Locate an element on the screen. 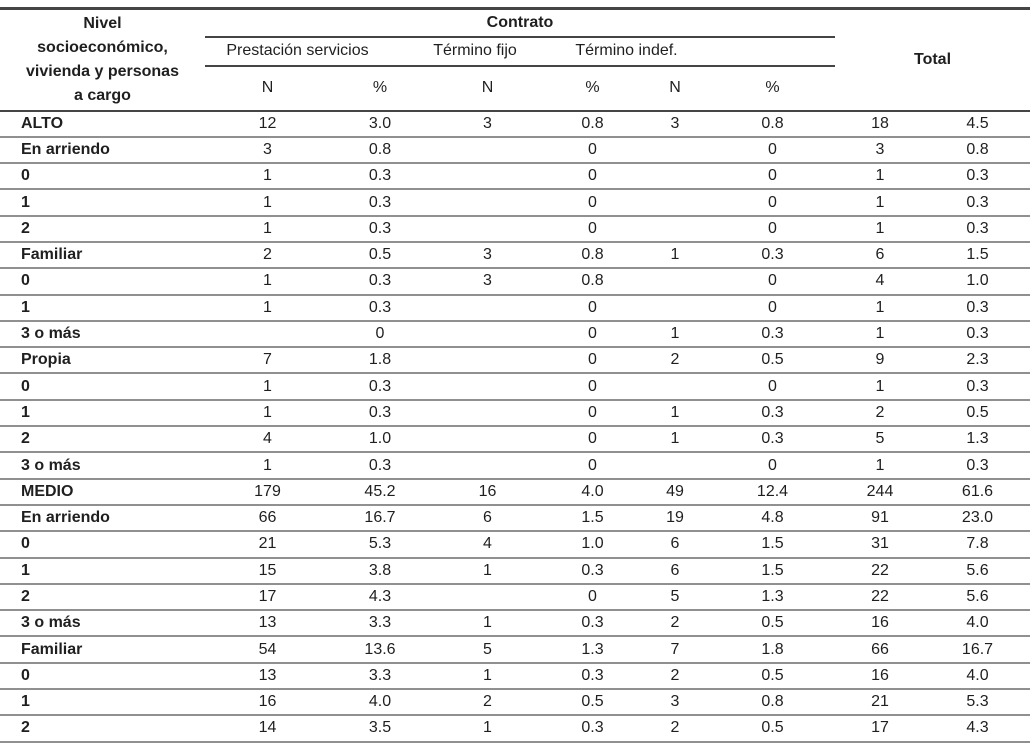 This screenshot has width=1030, height=751. data-cell: 1.3 is located at coordinates (772, 597).